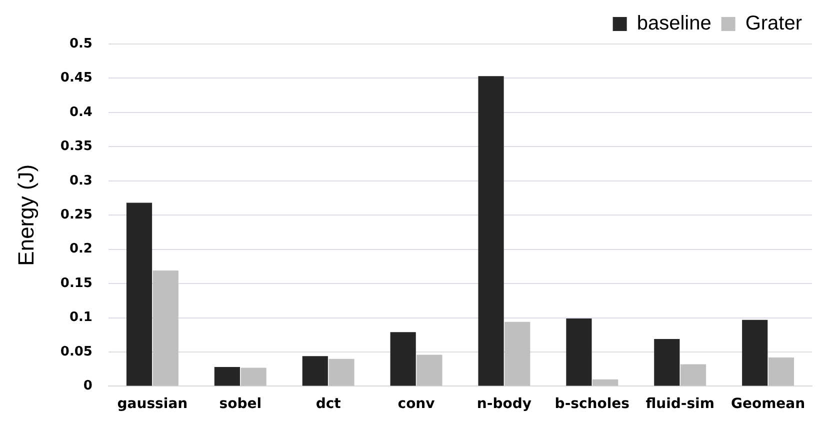 This screenshot has width=820, height=427. I want to click on y-axis-title: Energy (J), so click(25, 215).